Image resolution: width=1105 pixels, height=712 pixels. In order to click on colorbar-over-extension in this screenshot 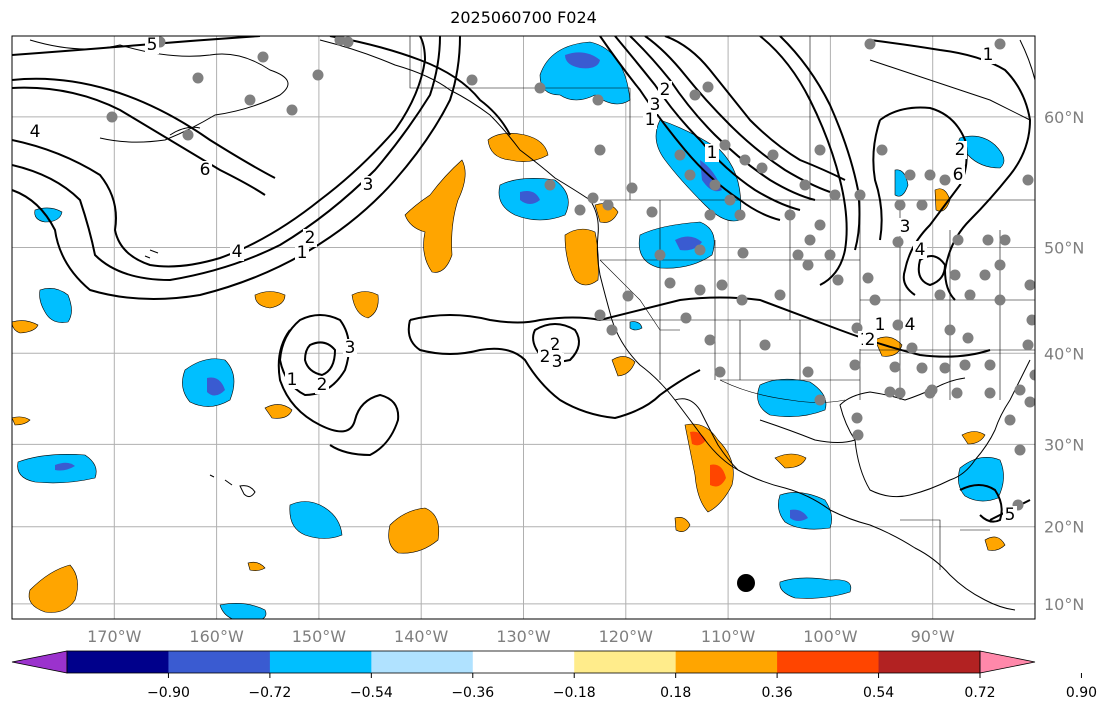, I will do `click(1007, 662)`.